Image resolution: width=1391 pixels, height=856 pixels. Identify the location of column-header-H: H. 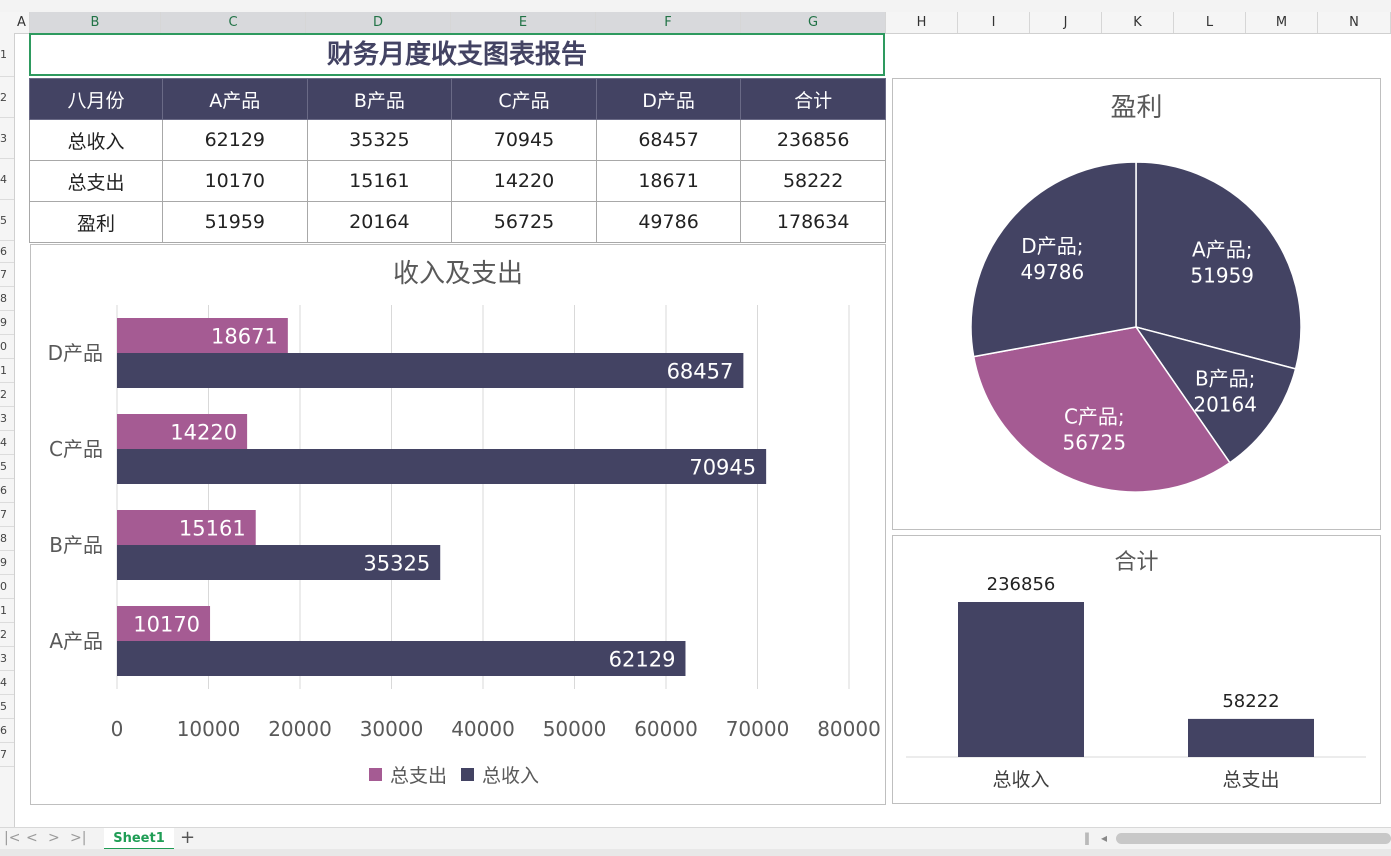
(922, 22).